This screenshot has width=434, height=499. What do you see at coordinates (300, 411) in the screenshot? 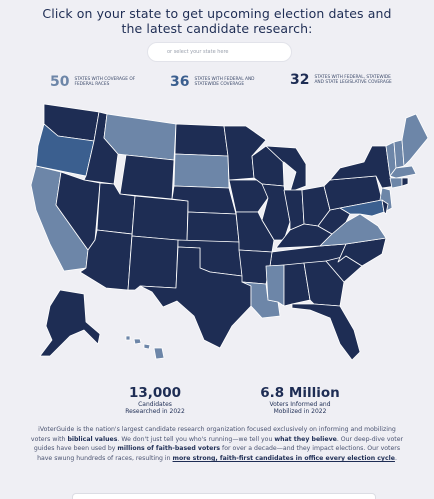
I see `stat-voters-label-line2: Mobilized in 2022` at bounding box center [300, 411].